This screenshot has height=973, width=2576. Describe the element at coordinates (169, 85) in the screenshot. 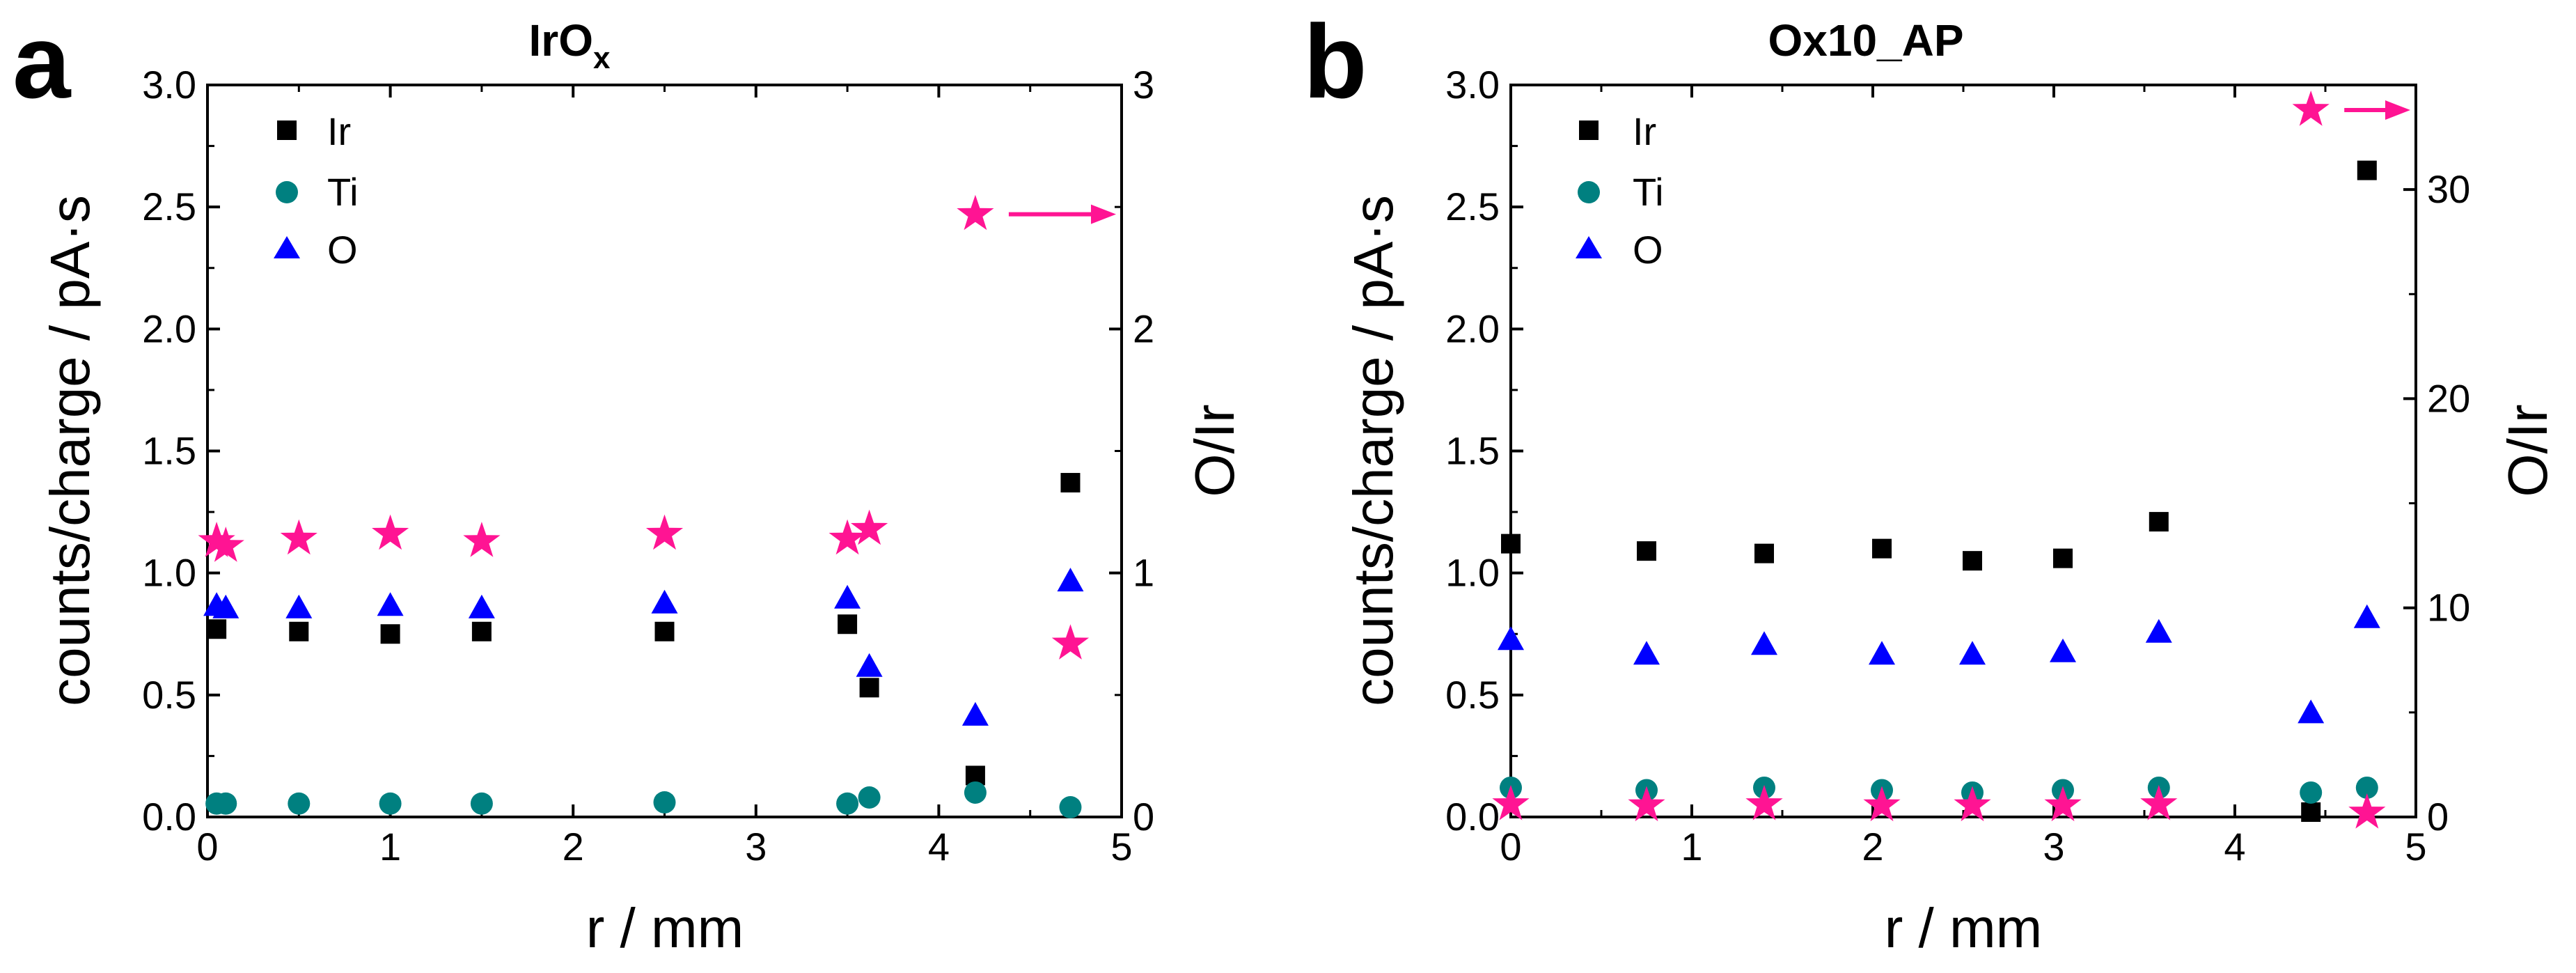

I see `y-tick-label-a: 3.0` at that location.